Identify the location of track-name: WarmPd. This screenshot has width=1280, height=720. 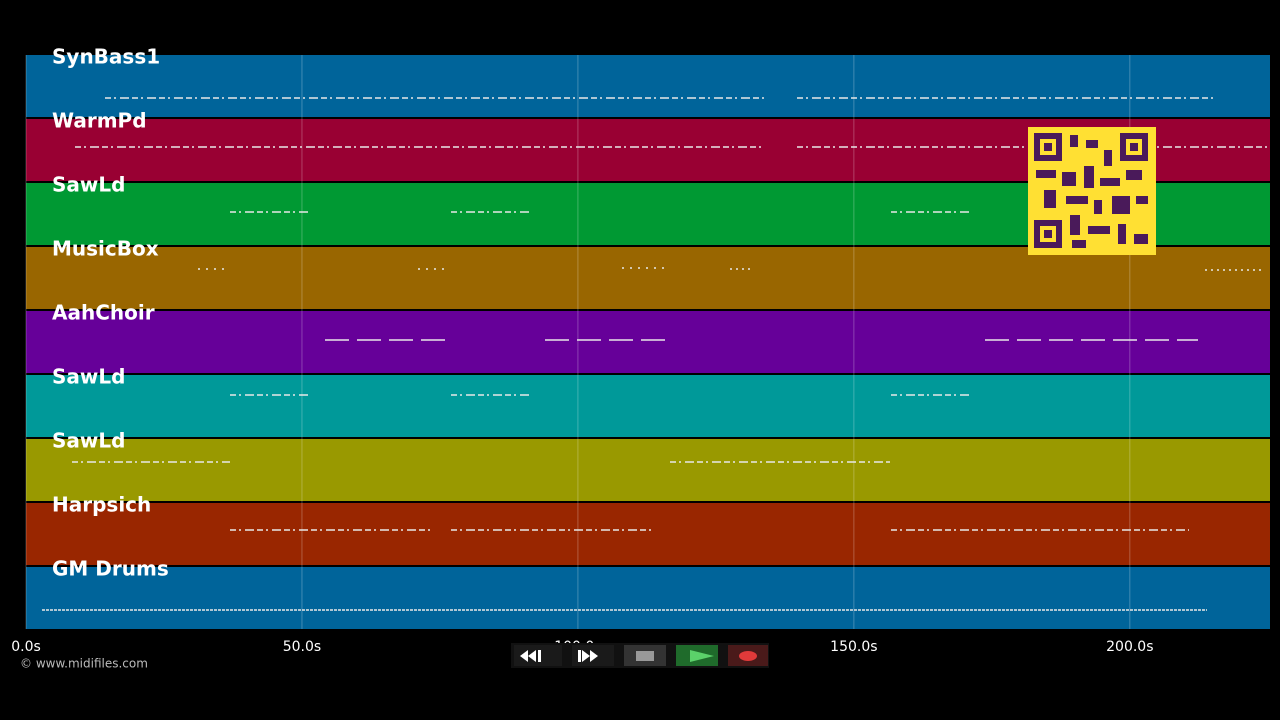
(99, 121).